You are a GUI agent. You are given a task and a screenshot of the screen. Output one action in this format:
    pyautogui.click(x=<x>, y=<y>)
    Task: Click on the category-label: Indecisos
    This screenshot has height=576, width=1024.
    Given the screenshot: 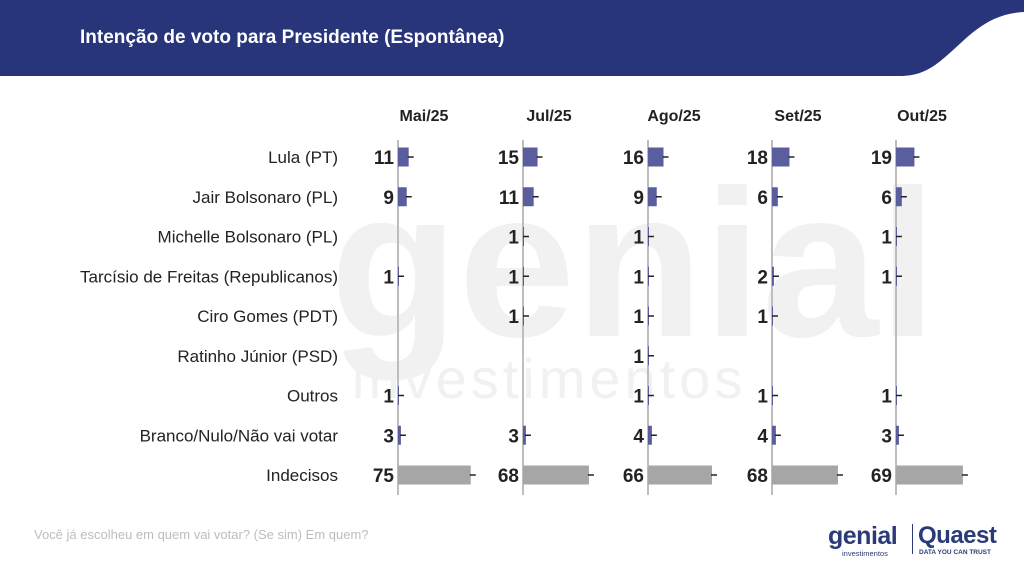 What is the action you would take?
    pyautogui.click(x=302, y=475)
    